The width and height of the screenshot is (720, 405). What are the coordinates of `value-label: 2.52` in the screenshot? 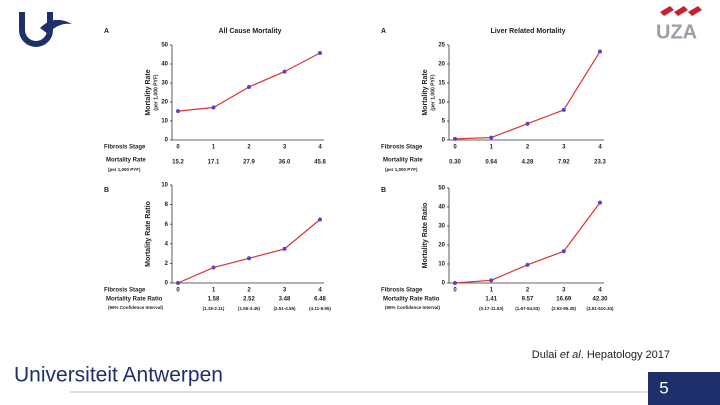 It's located at (249, 300).